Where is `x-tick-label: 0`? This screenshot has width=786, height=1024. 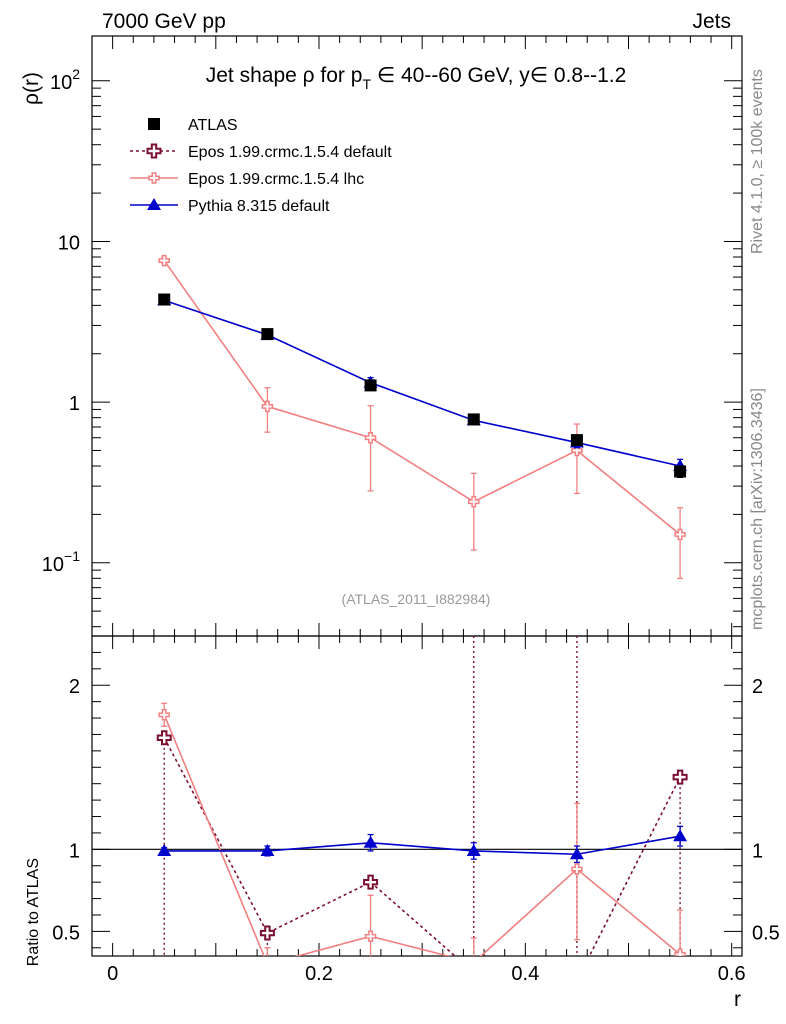
x-tick-label: 0 is located at coordinates (112, 974).